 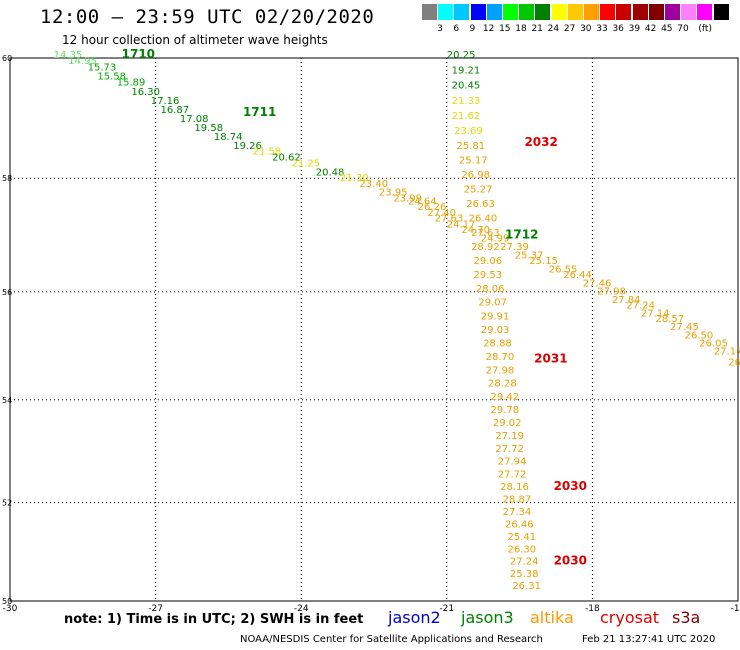 What do you see at coordinates (495, 316) in the screenshot?
I see `wave-height-label: 29.91` at bounding box center [495, 316].